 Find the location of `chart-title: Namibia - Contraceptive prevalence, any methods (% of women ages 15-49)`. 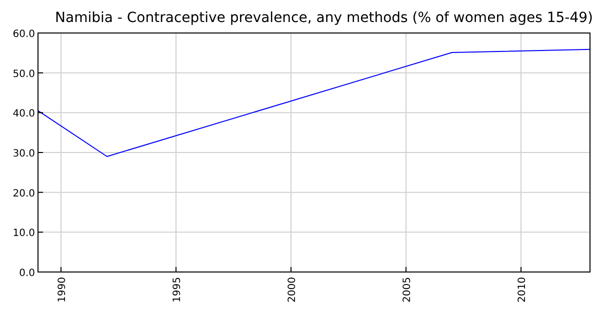

chart-title: Namibia - Contraceptive prevalence, any methods (% of women ages 15-49) is located at coordinates (324, 18).